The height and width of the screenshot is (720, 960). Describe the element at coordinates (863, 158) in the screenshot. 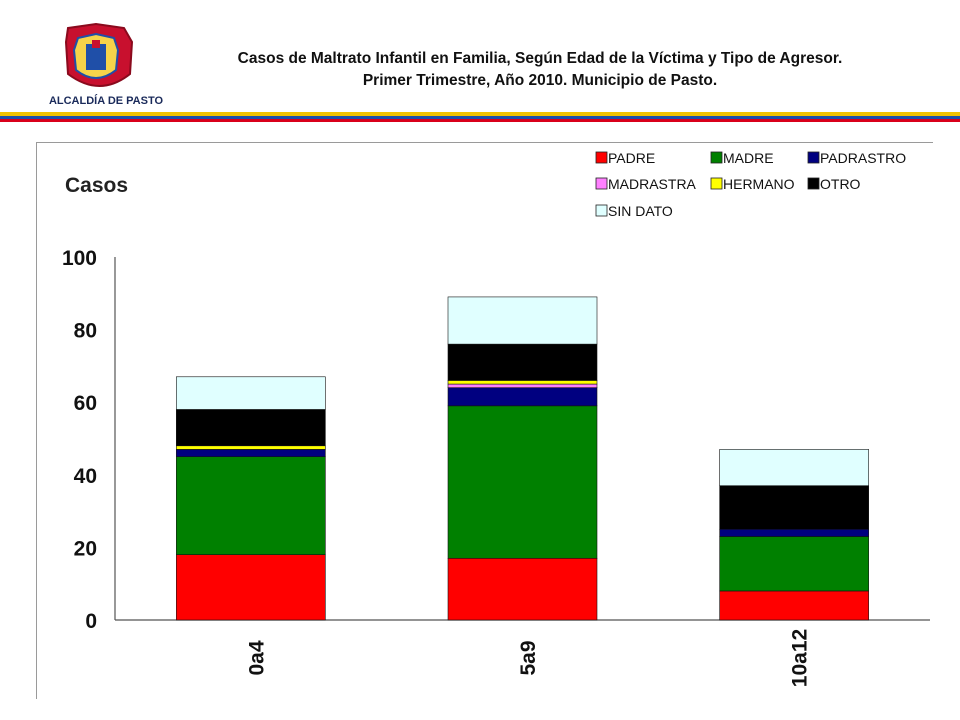

I see `legend-label: PADRASTRO` at that location.